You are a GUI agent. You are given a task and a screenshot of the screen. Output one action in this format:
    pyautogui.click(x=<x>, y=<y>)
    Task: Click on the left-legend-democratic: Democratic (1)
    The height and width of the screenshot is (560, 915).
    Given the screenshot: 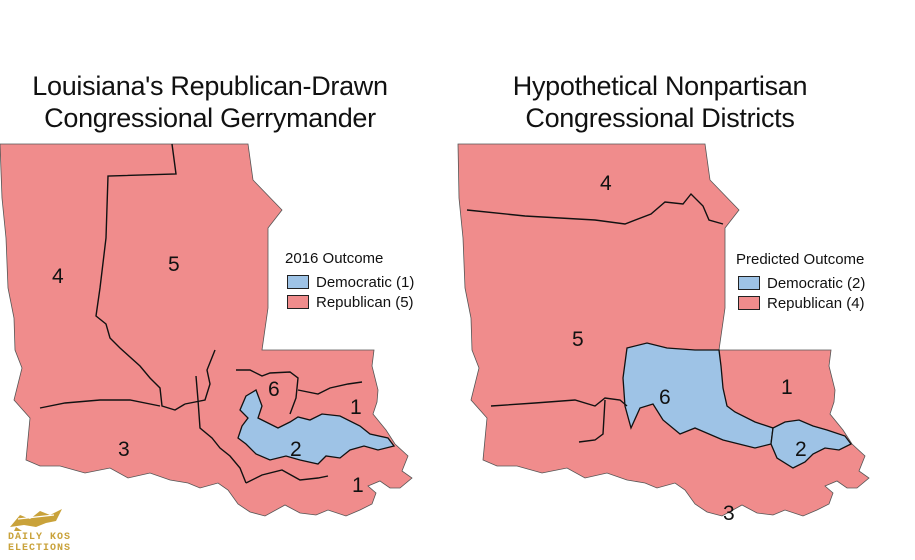 What is the action you would take?
    pyautogui.click(x=350, y=282)
    